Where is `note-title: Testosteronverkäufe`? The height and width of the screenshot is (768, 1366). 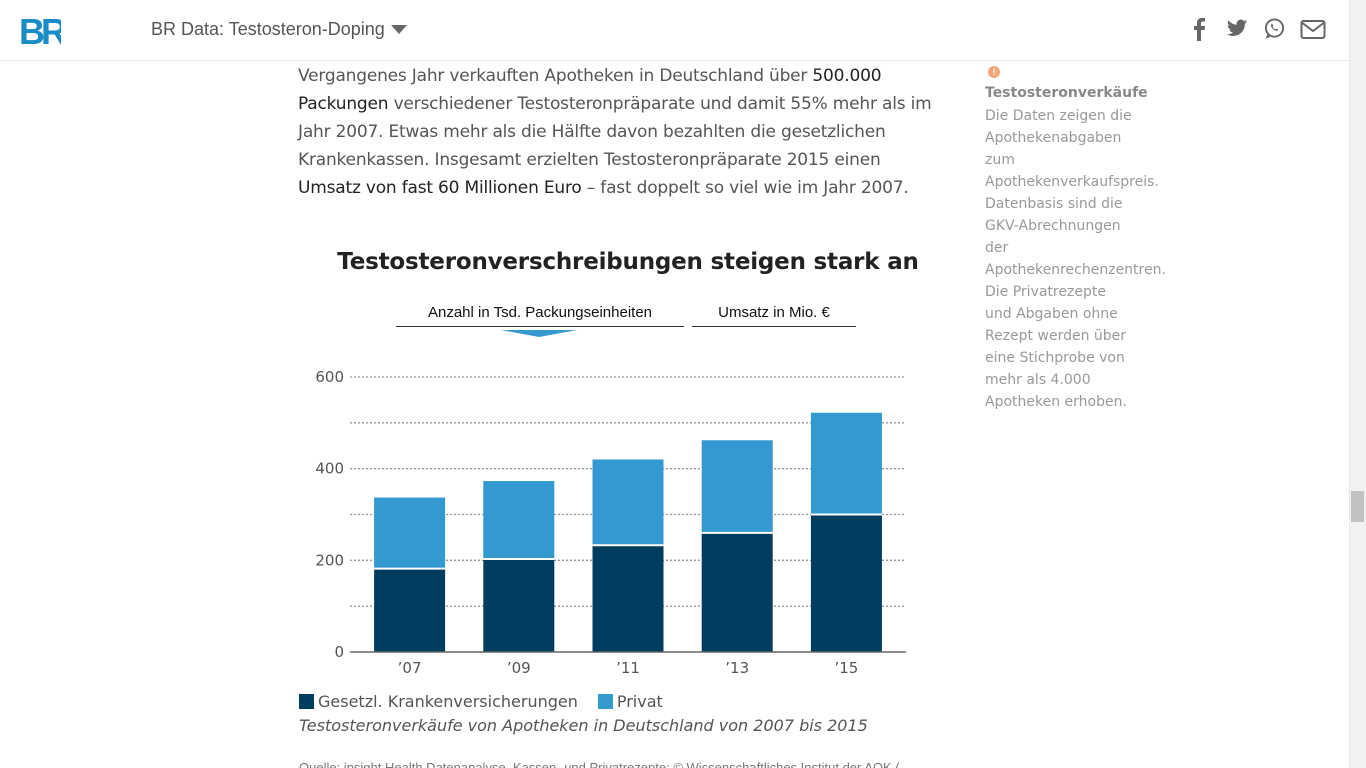 note-title: Testosteronverkäufe is located at coordinates (1066, 93).